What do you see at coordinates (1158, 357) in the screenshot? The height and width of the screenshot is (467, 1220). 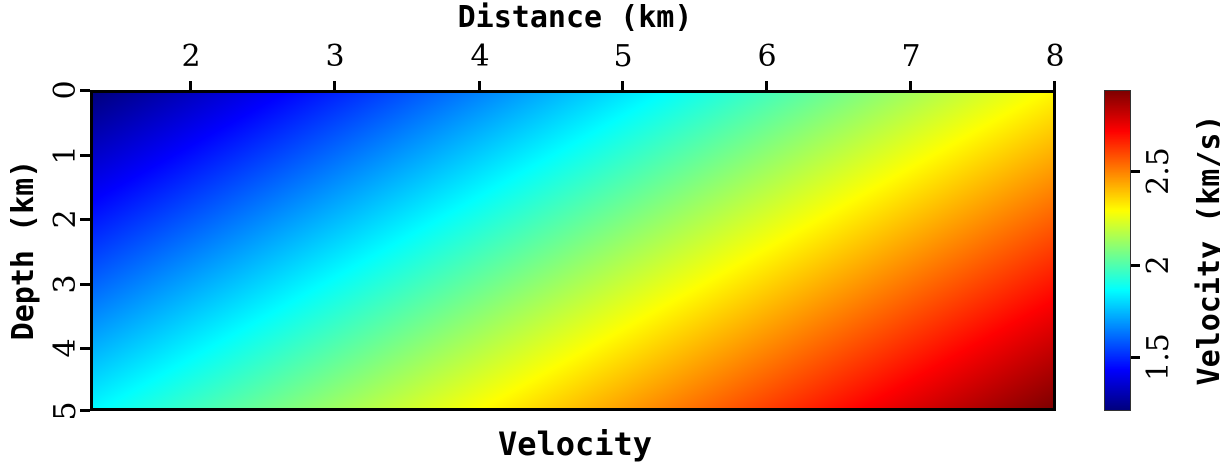 I see `colorbar-tick-label: 1.5` at bounding box center [1158, 357].